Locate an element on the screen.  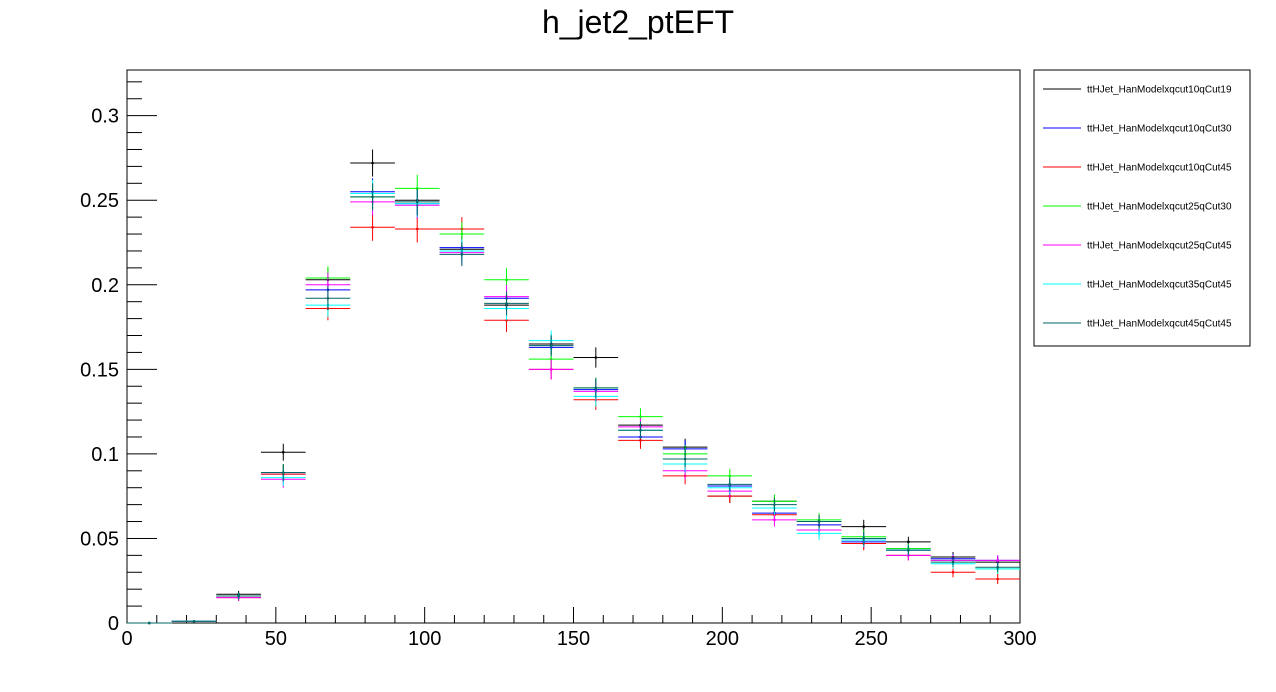
y-tick-label: 0 is located at coordinates (113, 624).